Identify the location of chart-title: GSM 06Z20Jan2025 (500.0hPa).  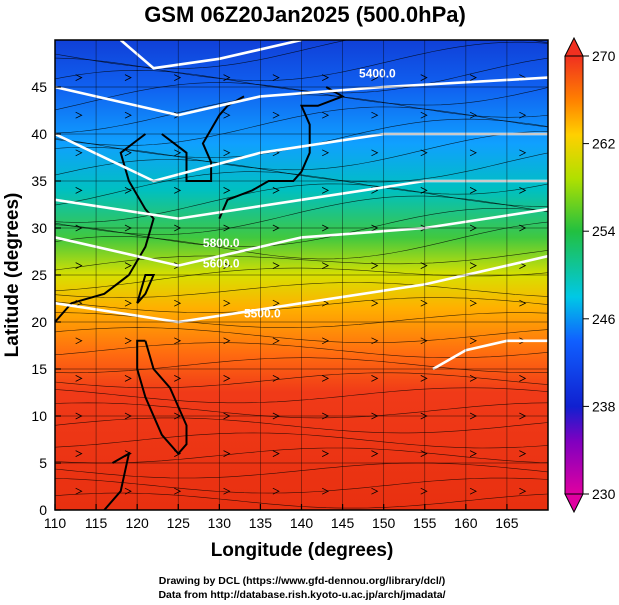
(305, 14).